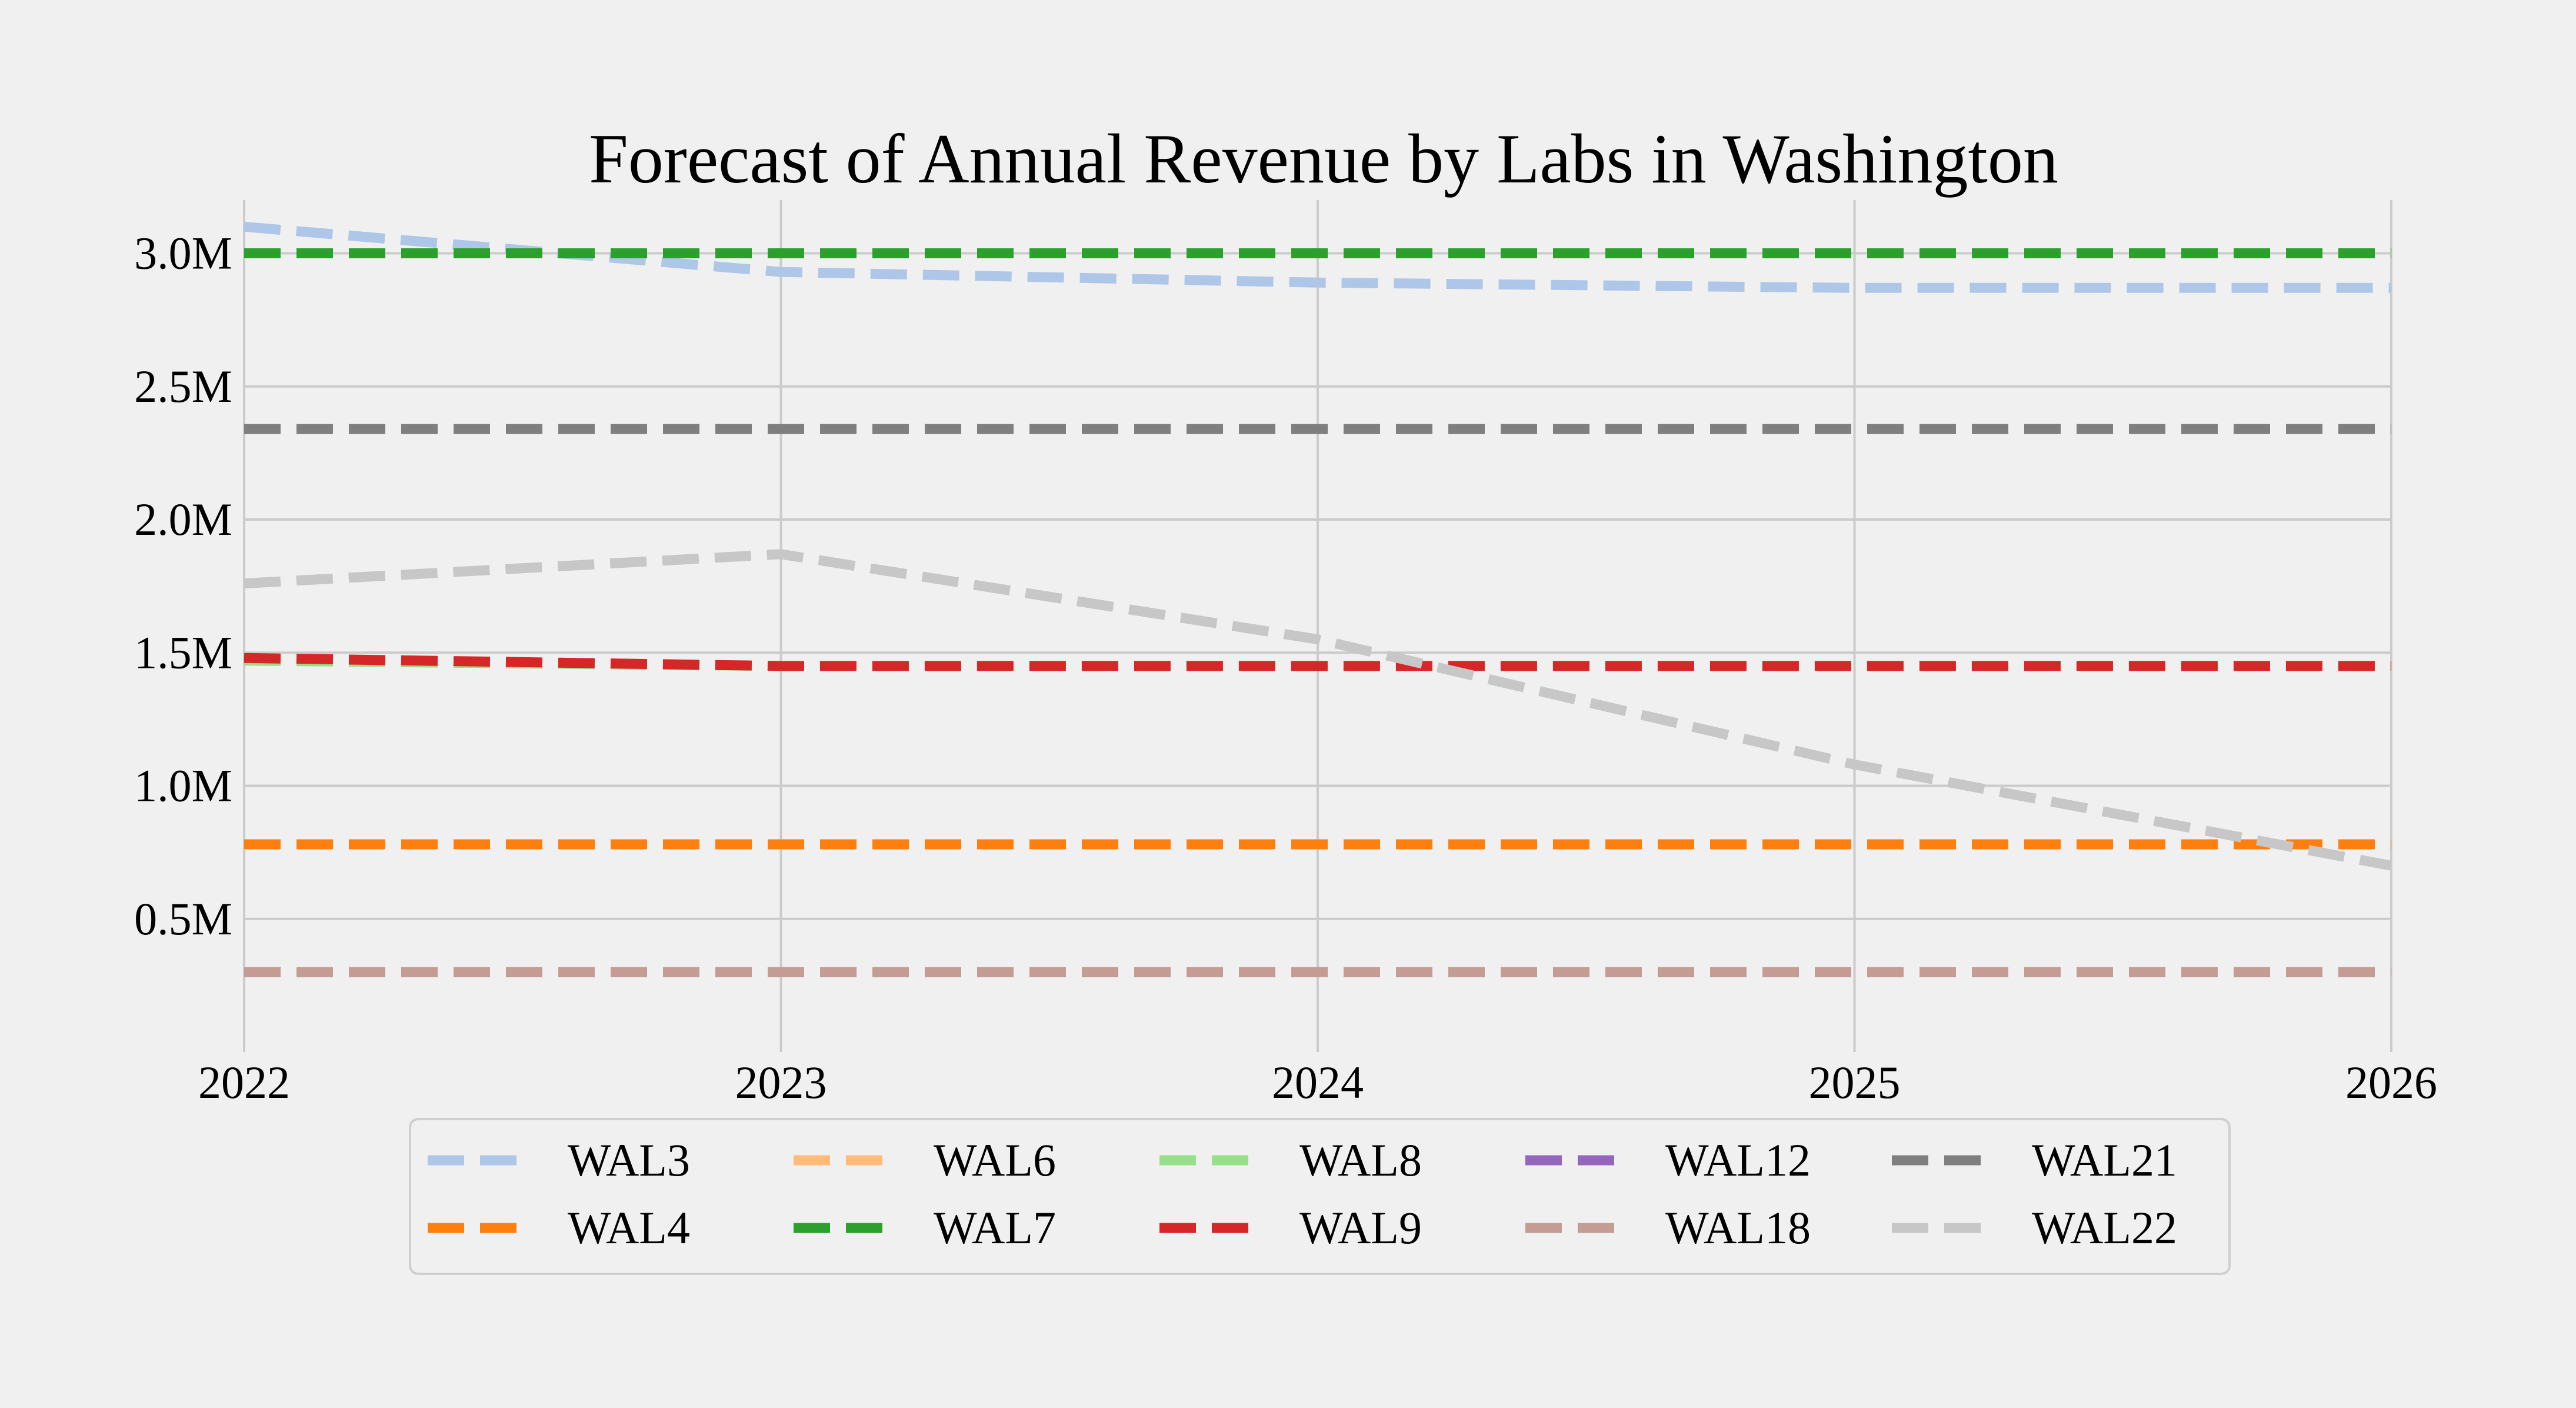 This screenshot has width=2576, height=1408. I want to click on series-line-wal3, so click(1317, 257).